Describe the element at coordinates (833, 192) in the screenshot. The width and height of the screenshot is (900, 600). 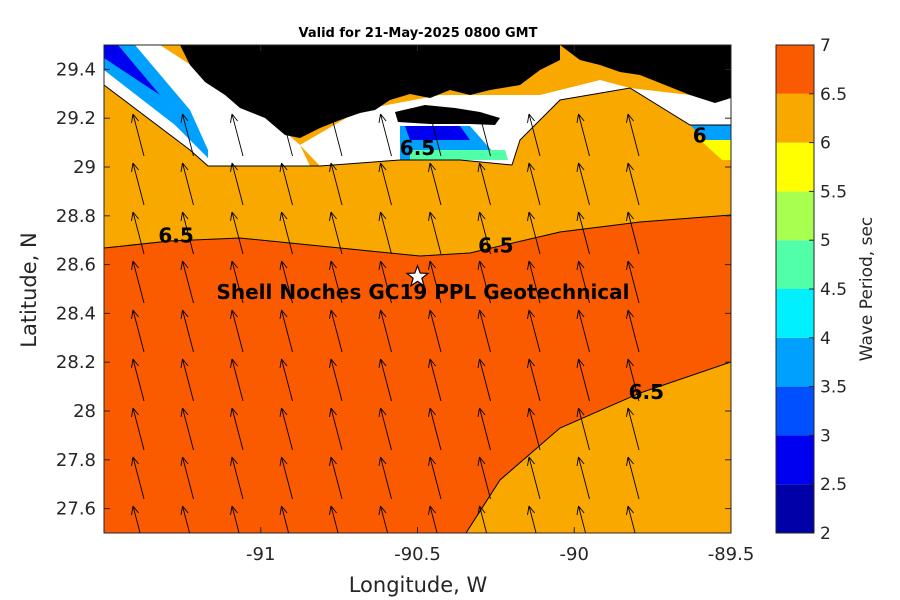
I see `colorbar-tick-label: 5.5` at that location.